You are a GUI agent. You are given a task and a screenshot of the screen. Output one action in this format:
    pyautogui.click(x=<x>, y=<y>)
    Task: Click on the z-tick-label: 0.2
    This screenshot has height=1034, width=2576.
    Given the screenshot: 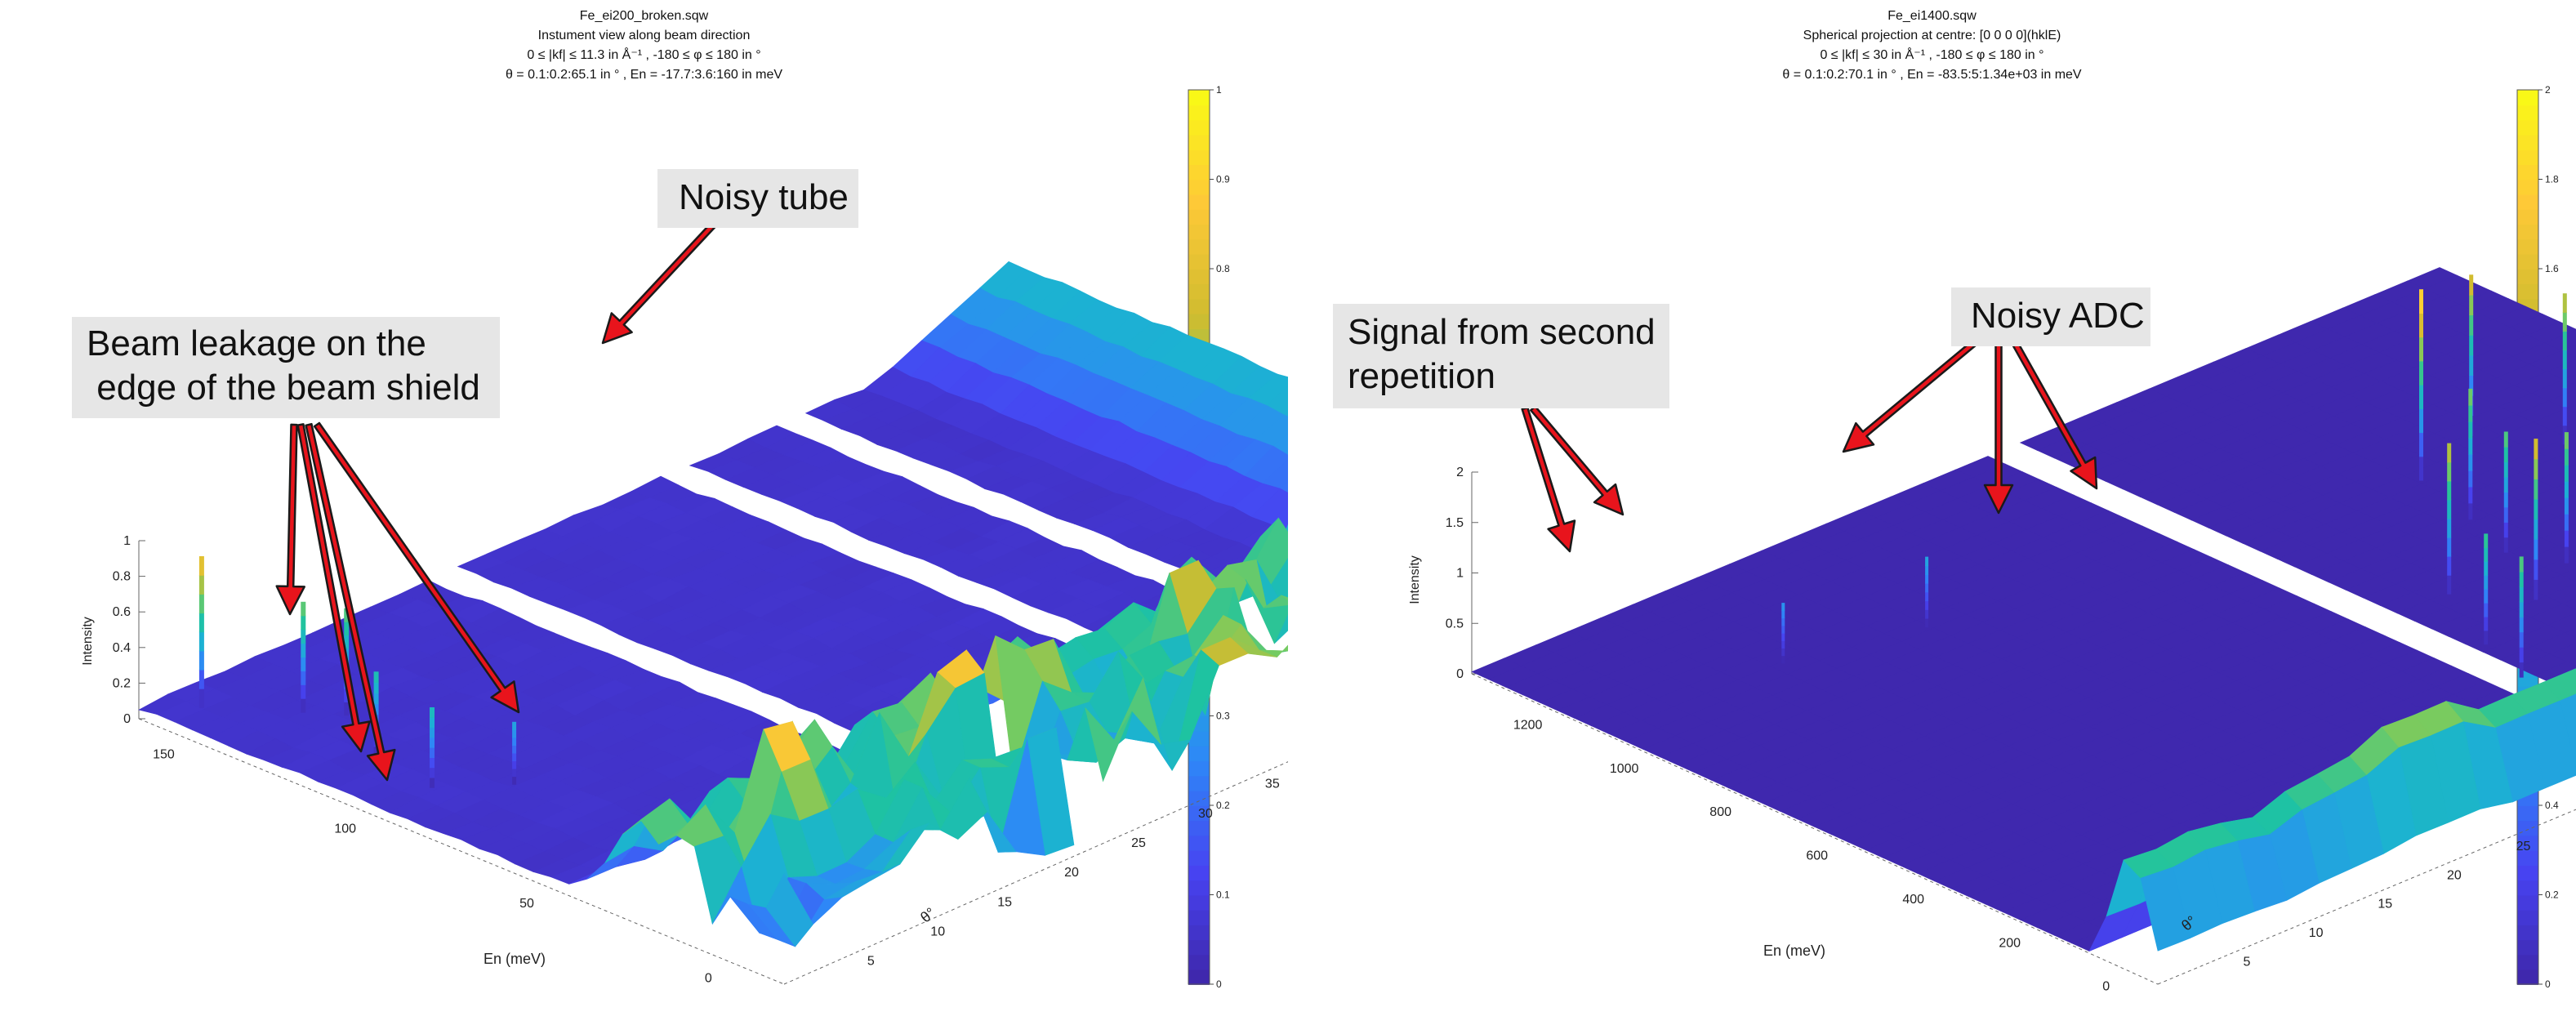 What is the action you would take?
    pyautogui.click(x=122, y=683)
    